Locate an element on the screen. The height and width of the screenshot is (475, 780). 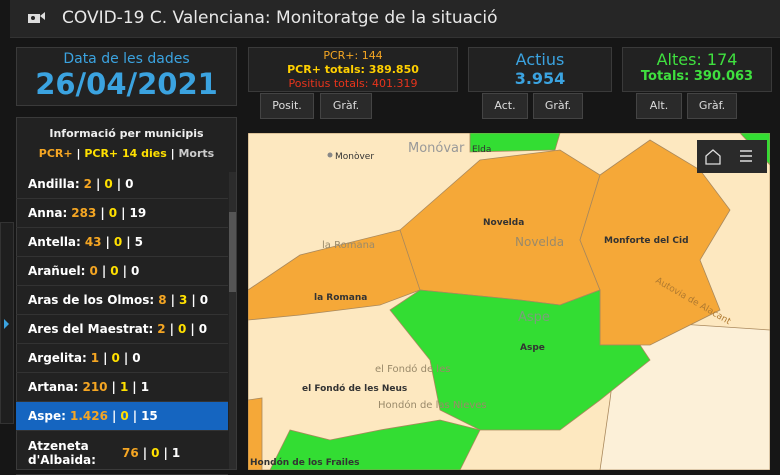
date-value: 26/04/2021 is located at coordinates (126, 84).